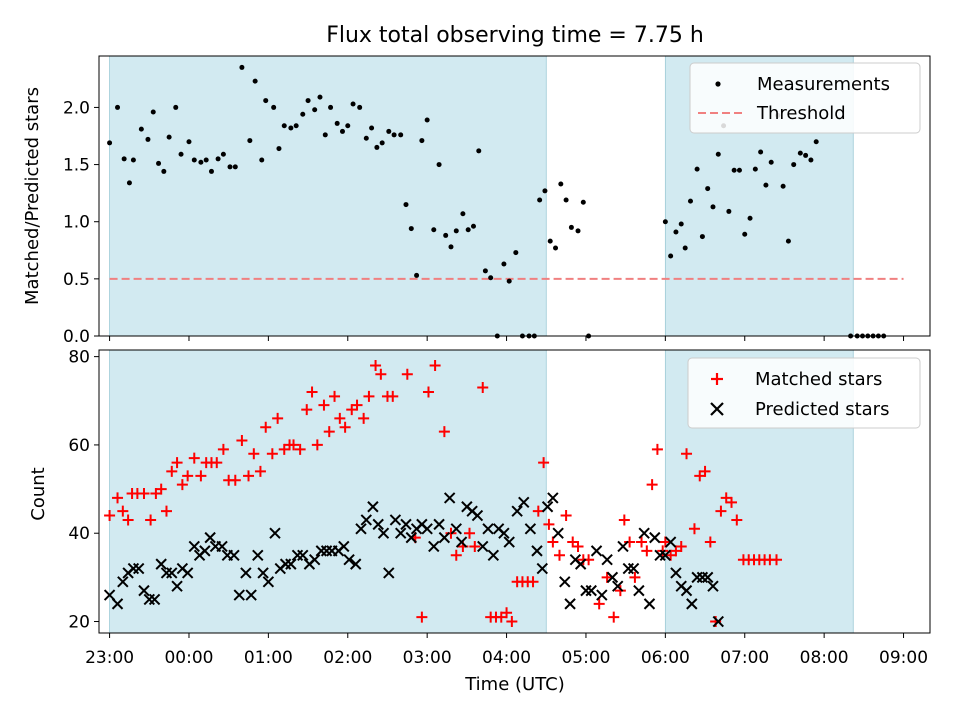 The image size is (960, 720). Describe the element at coordinates (801, 113) in the screenshot. I see `legend-threshold-label: Threshold` at that location.